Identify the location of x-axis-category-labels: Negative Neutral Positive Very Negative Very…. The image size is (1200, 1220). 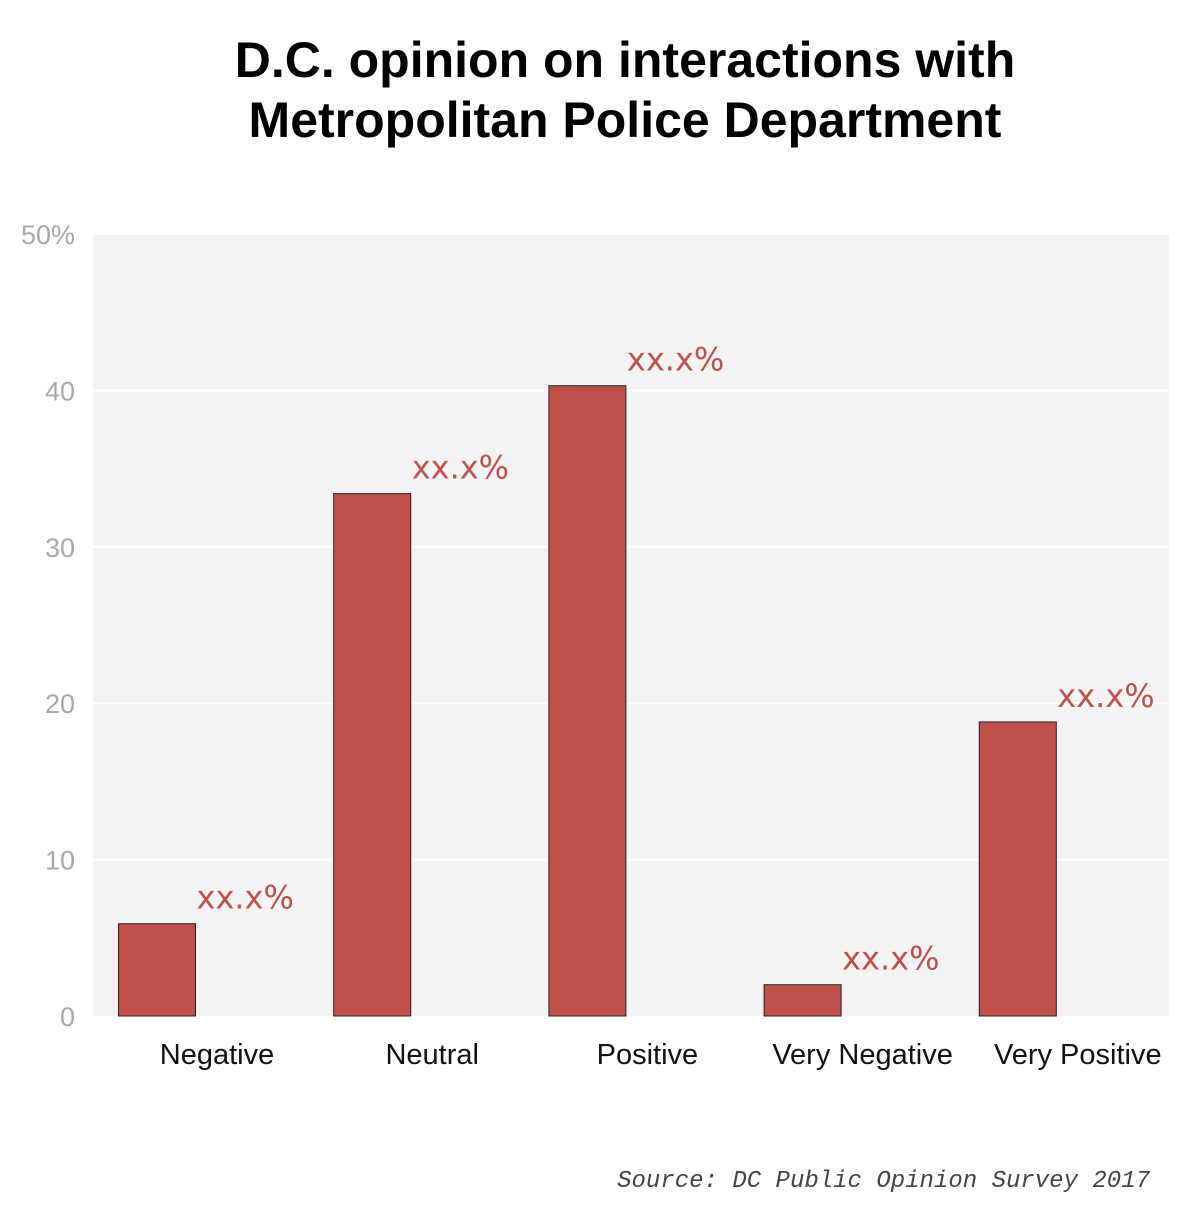
(661, 1055).